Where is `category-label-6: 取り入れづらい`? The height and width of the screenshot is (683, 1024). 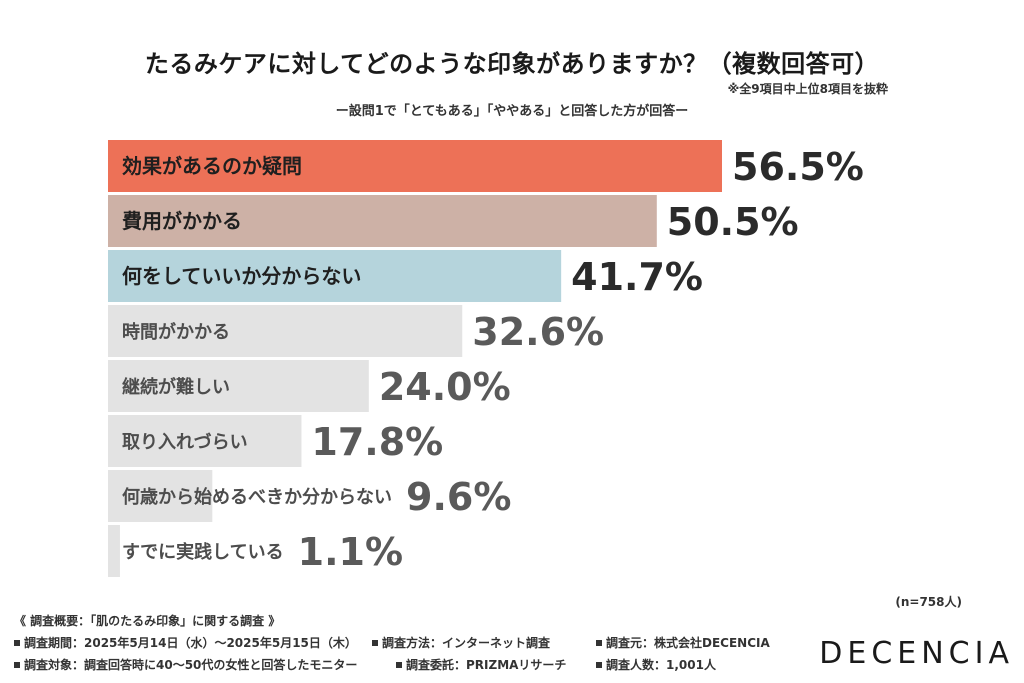
category-label-6: 取り入れづらい is located at coordinates (185, 442).